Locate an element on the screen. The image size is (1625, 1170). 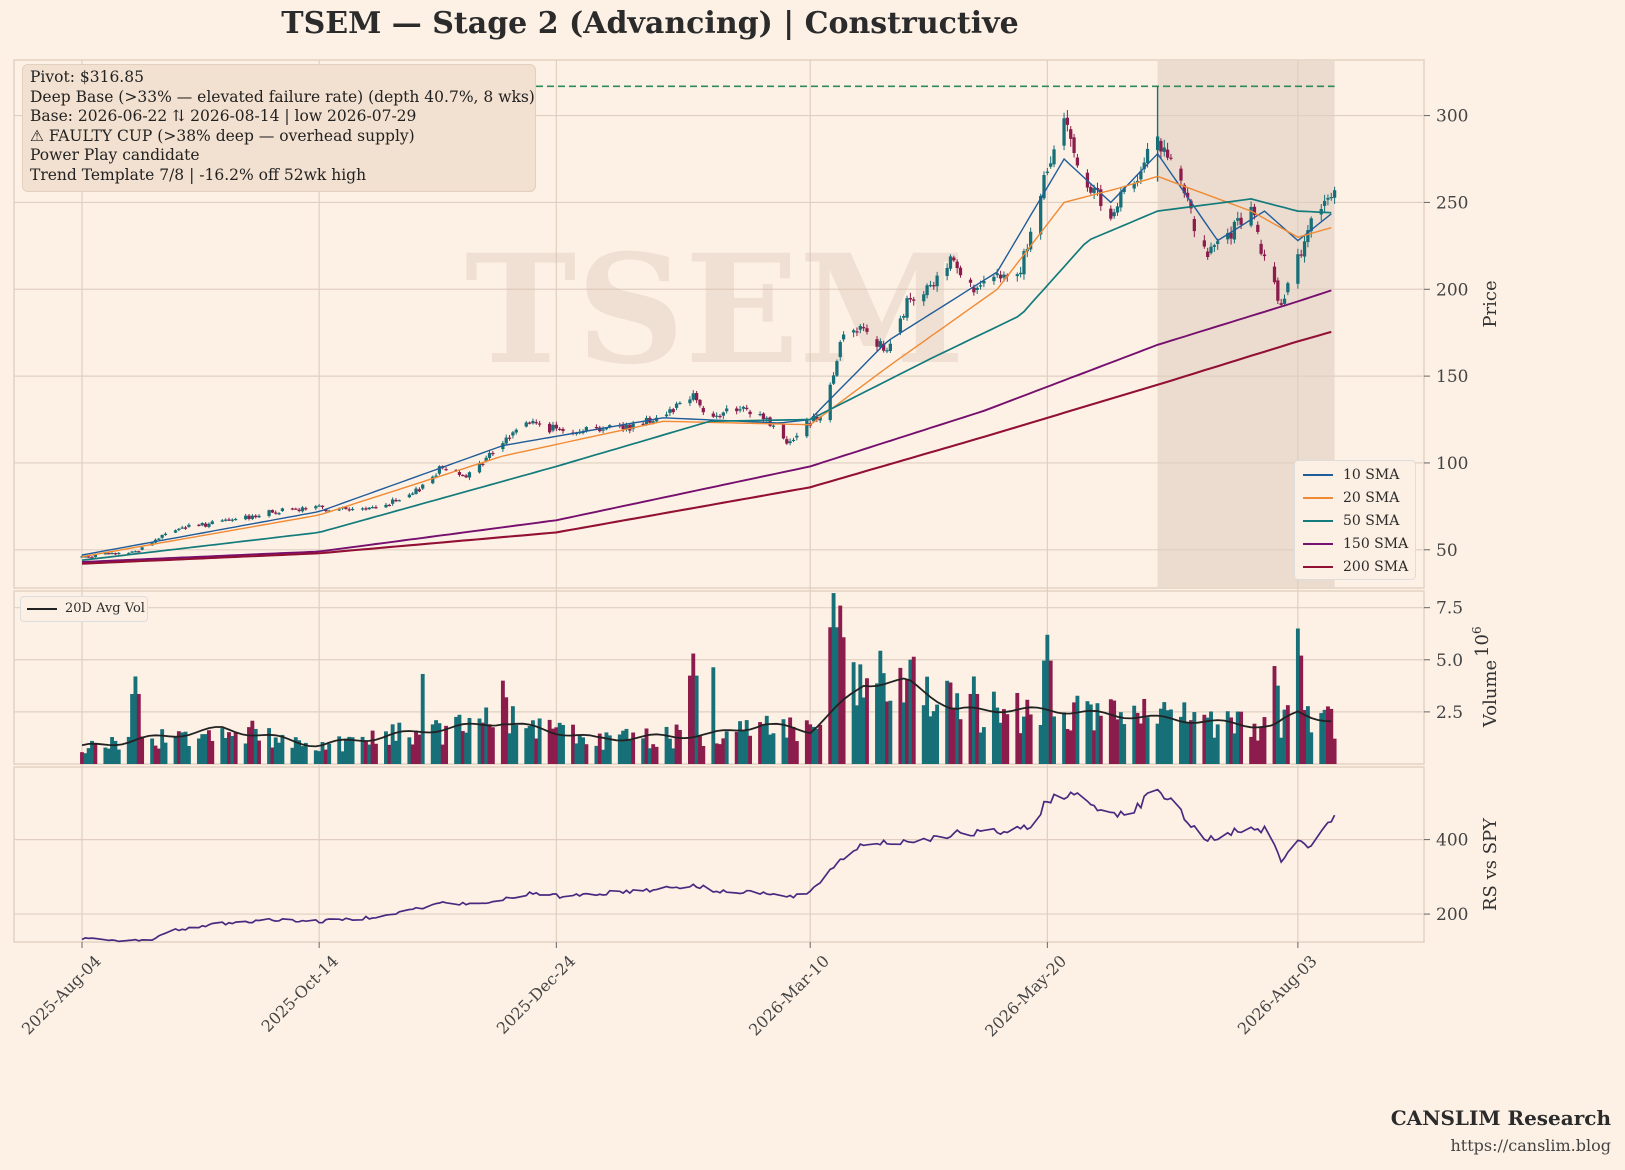
sma-legend: 10 SMA 20 SMA 50 SMA 150 SMA 200 SMA is located at coordinates (1355, 520).